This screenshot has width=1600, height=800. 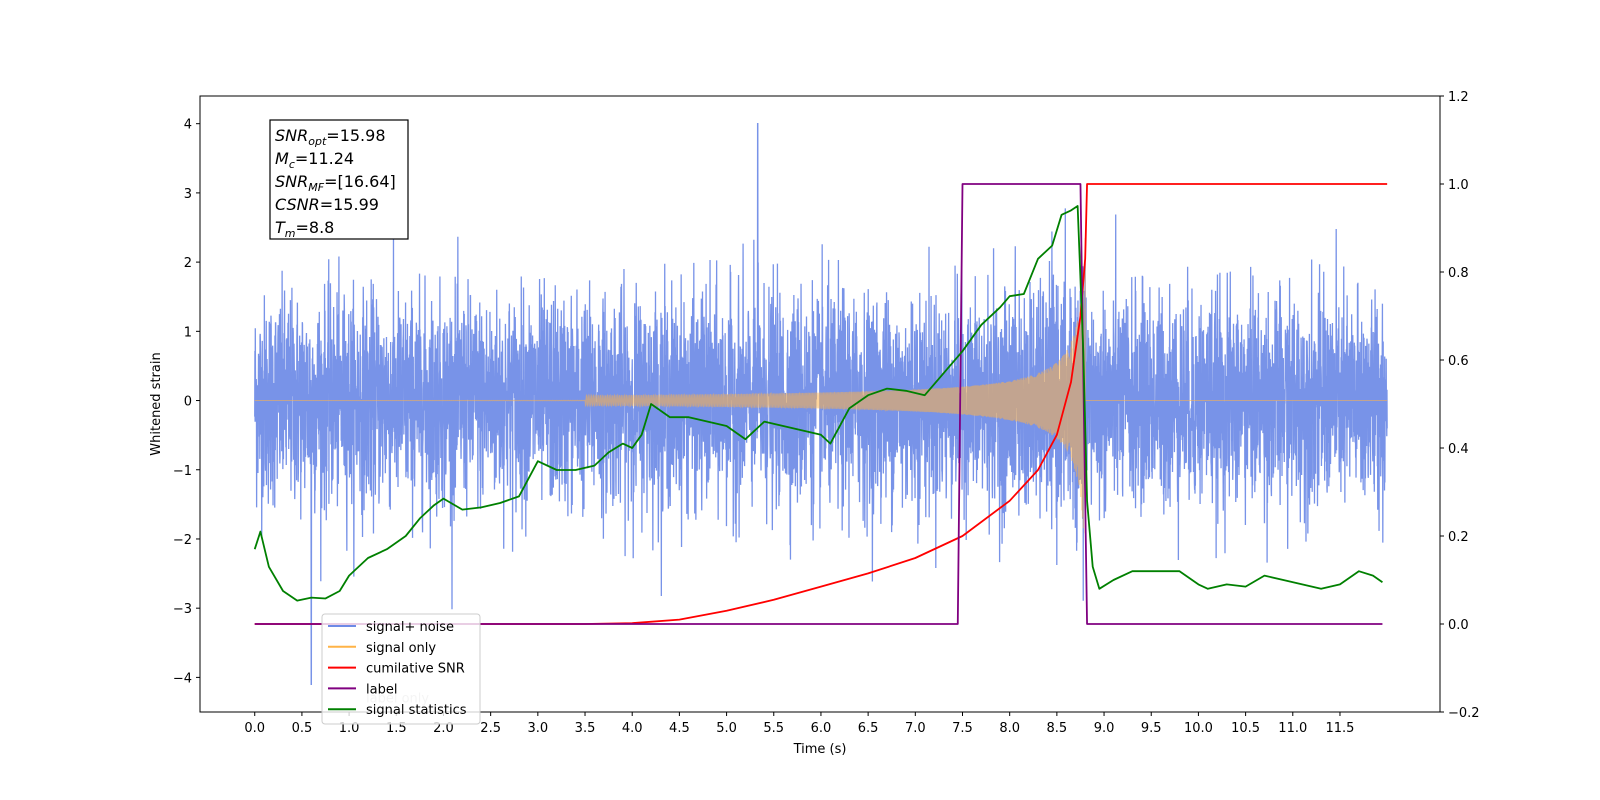 What do you see at coordinates (188, 125) in the screenshot?
I see `y-left-tick-label: 4` at bounding box center [188, 125].